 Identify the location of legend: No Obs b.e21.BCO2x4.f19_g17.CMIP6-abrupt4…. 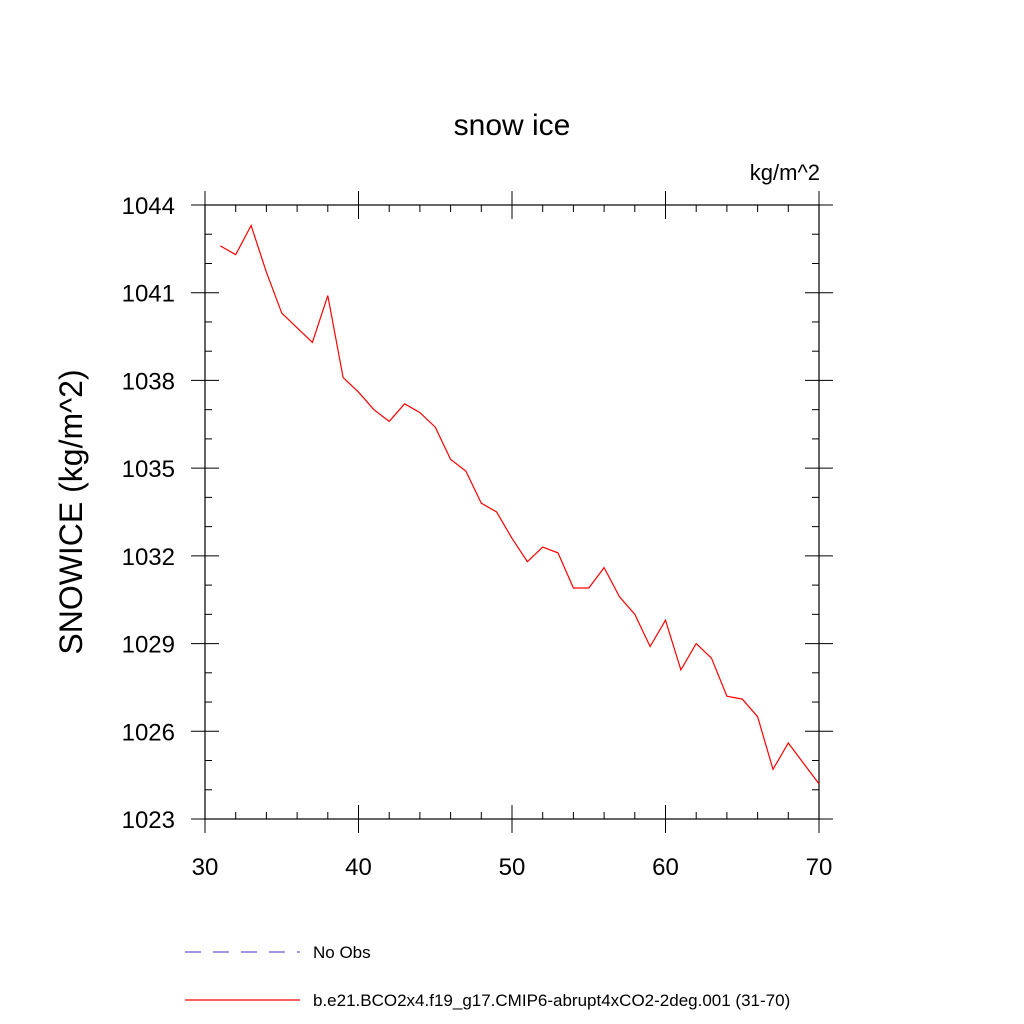
(487, 976).